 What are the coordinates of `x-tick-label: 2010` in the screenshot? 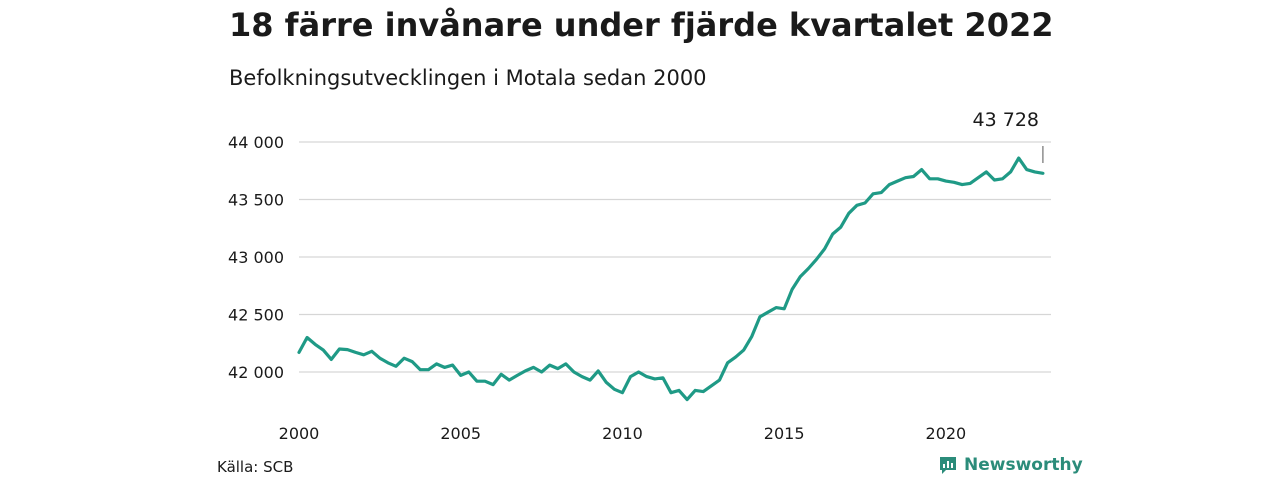 It's located at (622, 433).